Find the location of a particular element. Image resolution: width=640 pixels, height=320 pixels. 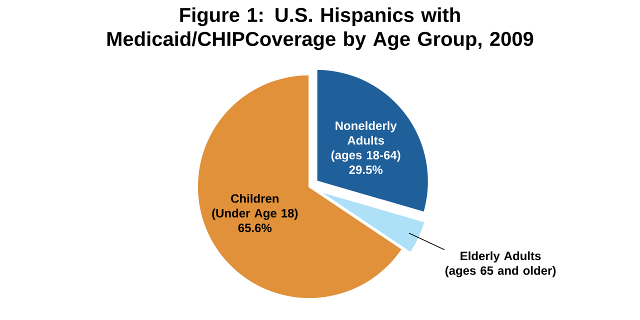

data-label: 65.6% is located at coordinates (255, 228).